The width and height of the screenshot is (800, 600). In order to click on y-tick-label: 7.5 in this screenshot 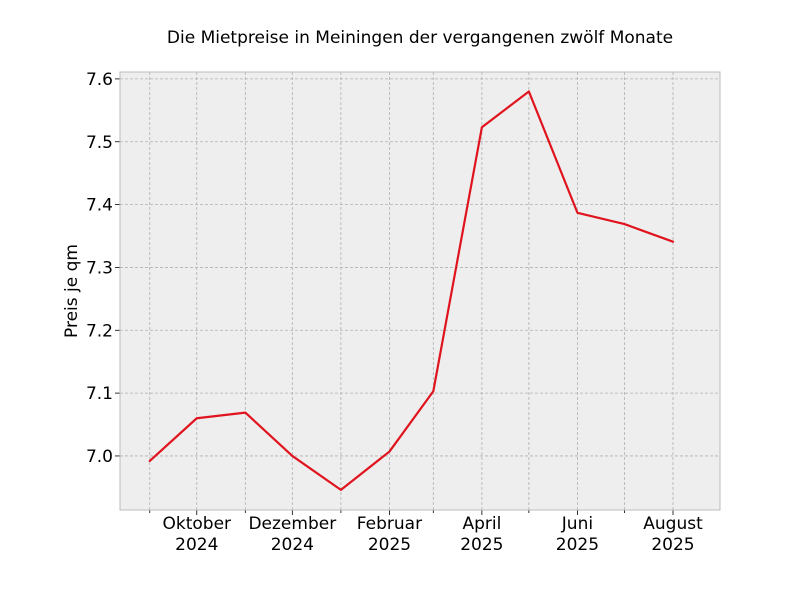, I will do `click(99, 143)`.